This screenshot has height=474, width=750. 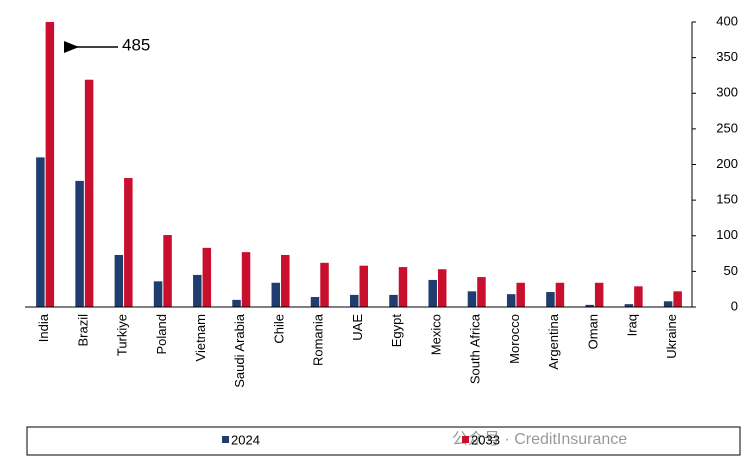 I want to click on y-tick-label: 150, so click(x=727, y=199).